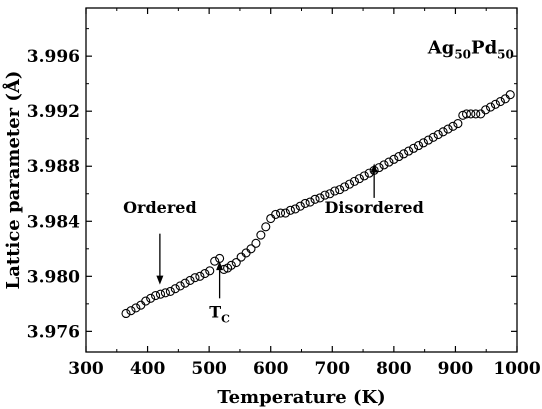  What do you see at coordinates (160, 280) in the screenshot?
I see `ordered-arrow-head` at bounding box center [160, 280].